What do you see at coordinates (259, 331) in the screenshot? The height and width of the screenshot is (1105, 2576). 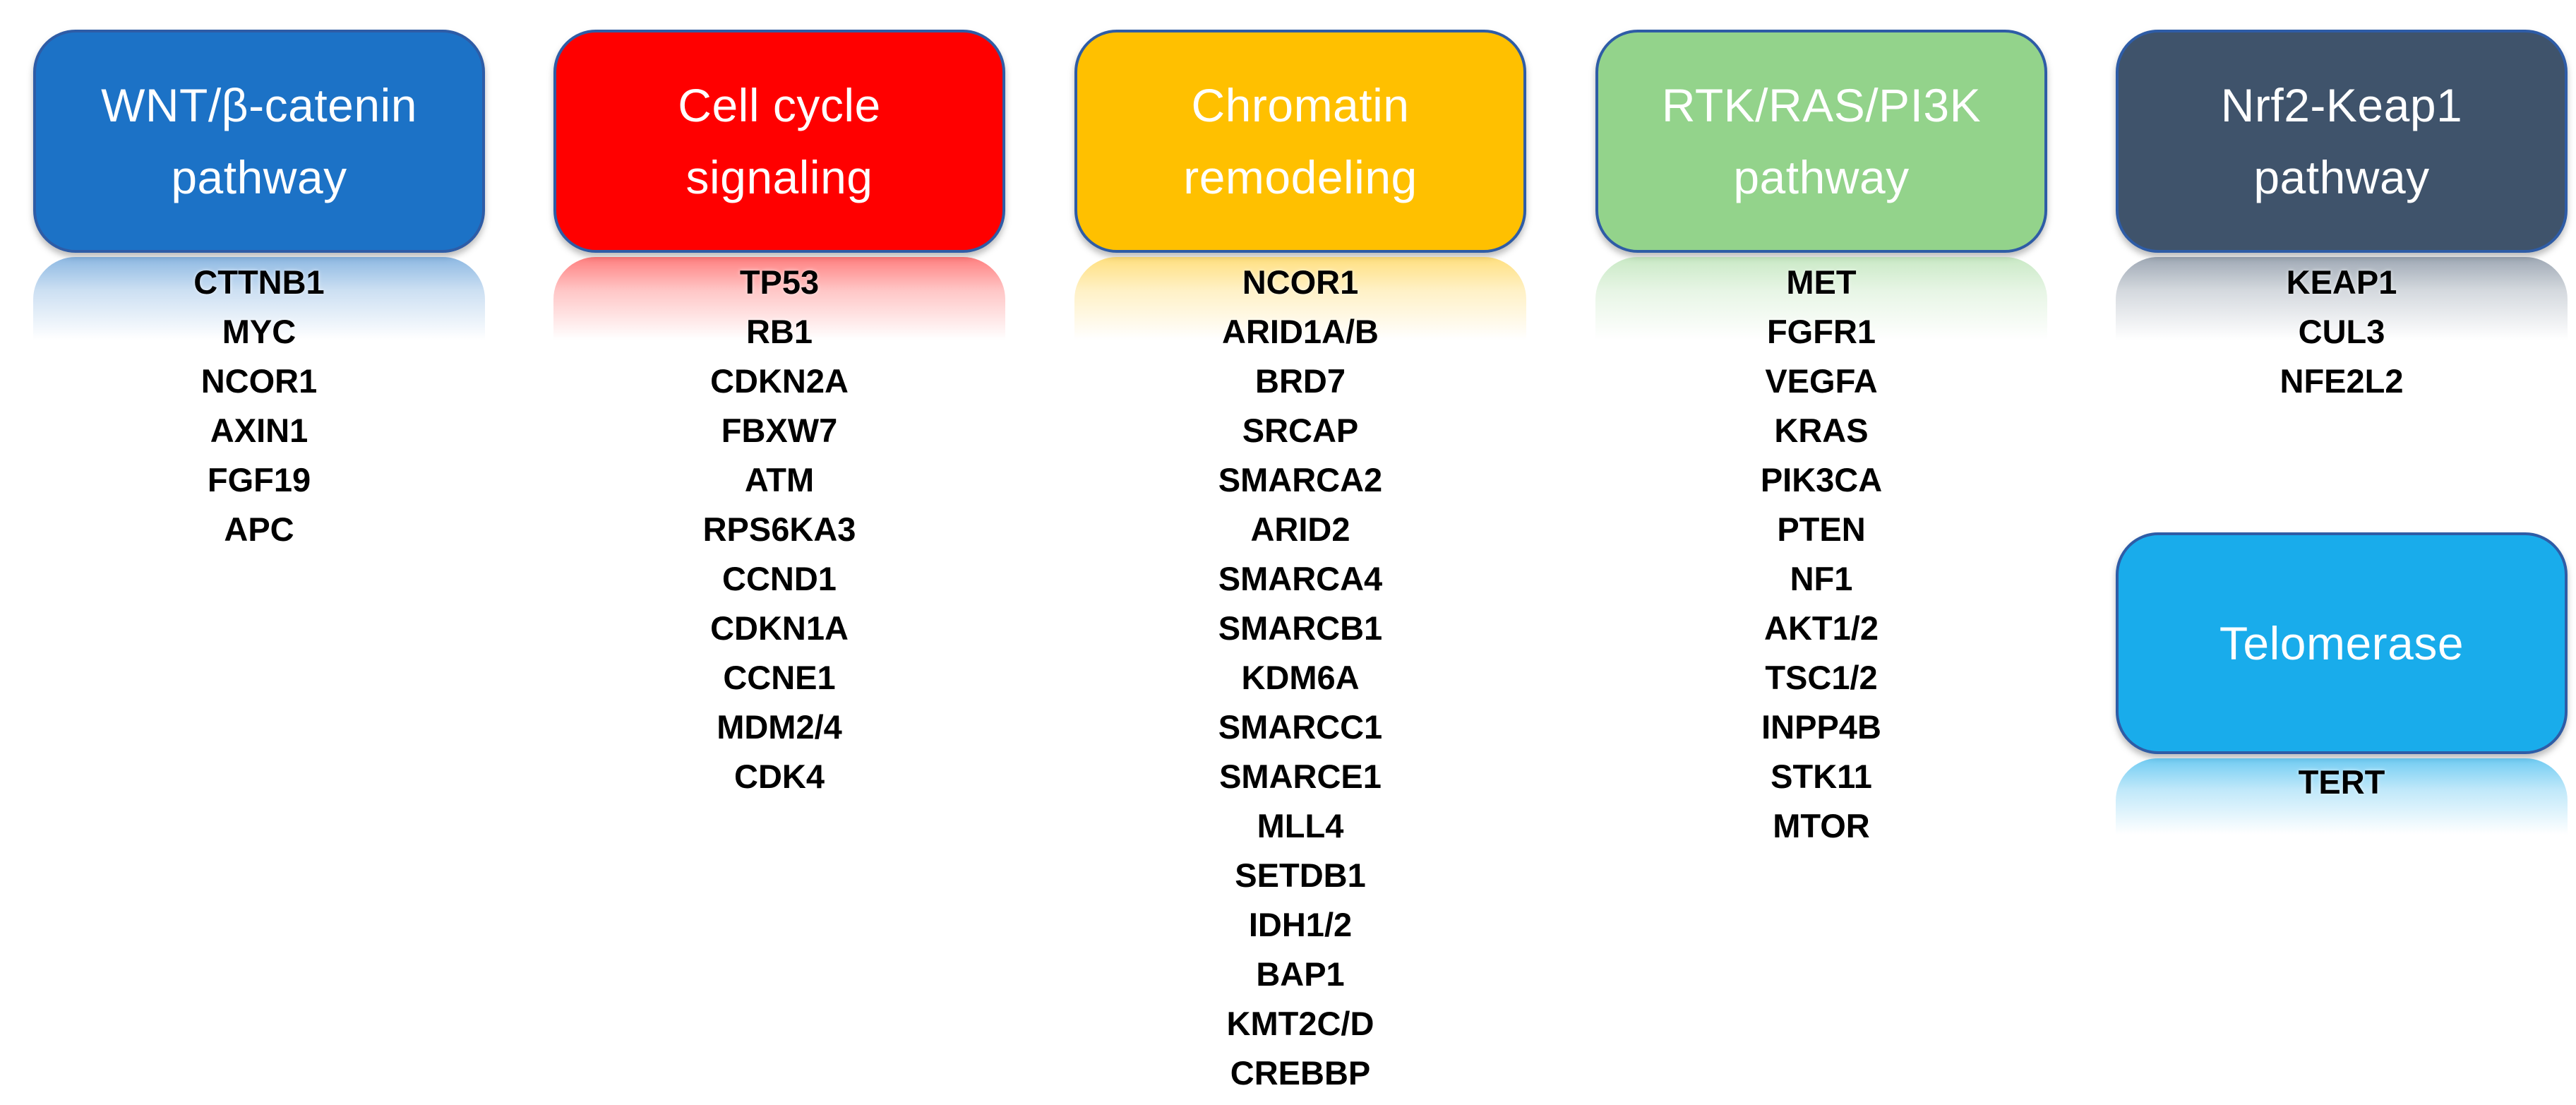 I see `gene-label: MYC` at bounding box center [259, 331].